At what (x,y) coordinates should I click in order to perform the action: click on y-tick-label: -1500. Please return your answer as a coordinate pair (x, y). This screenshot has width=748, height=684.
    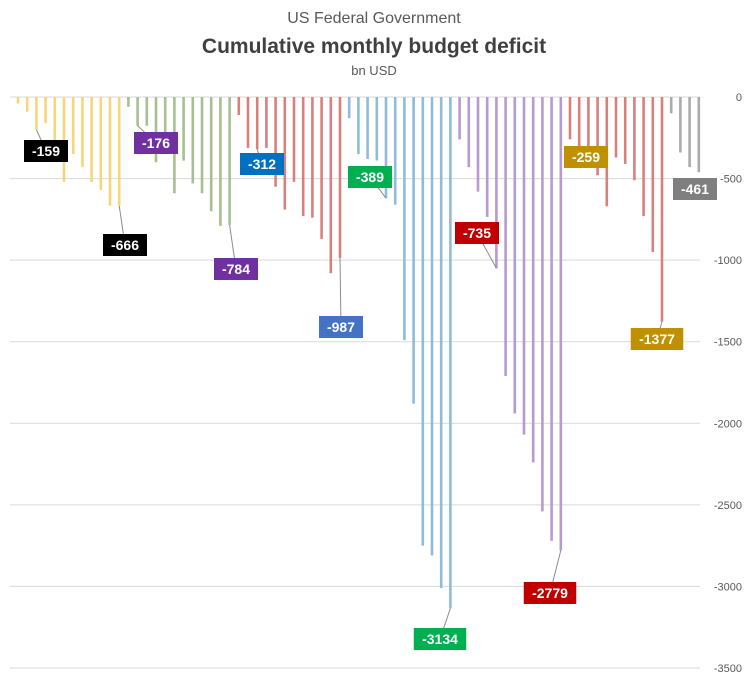
    Looking at the image, I should click on (728, 343).